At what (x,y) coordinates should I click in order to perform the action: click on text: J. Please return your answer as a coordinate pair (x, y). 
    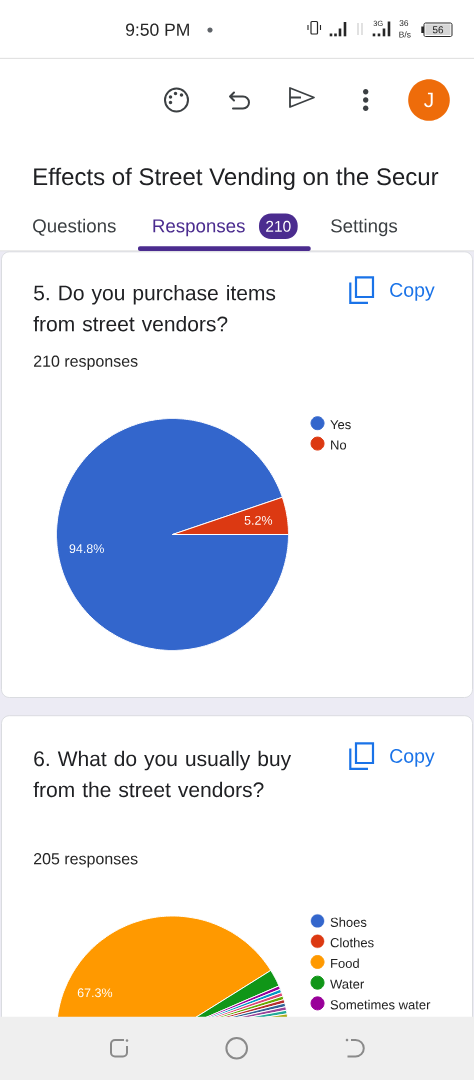
    Looking at the image, I should click on (428, 100).